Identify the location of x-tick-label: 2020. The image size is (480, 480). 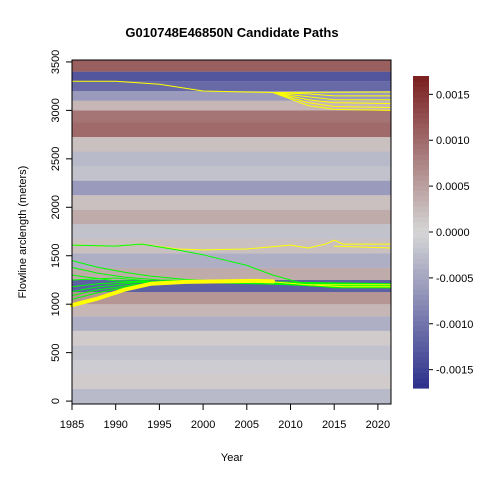
(378, 425).